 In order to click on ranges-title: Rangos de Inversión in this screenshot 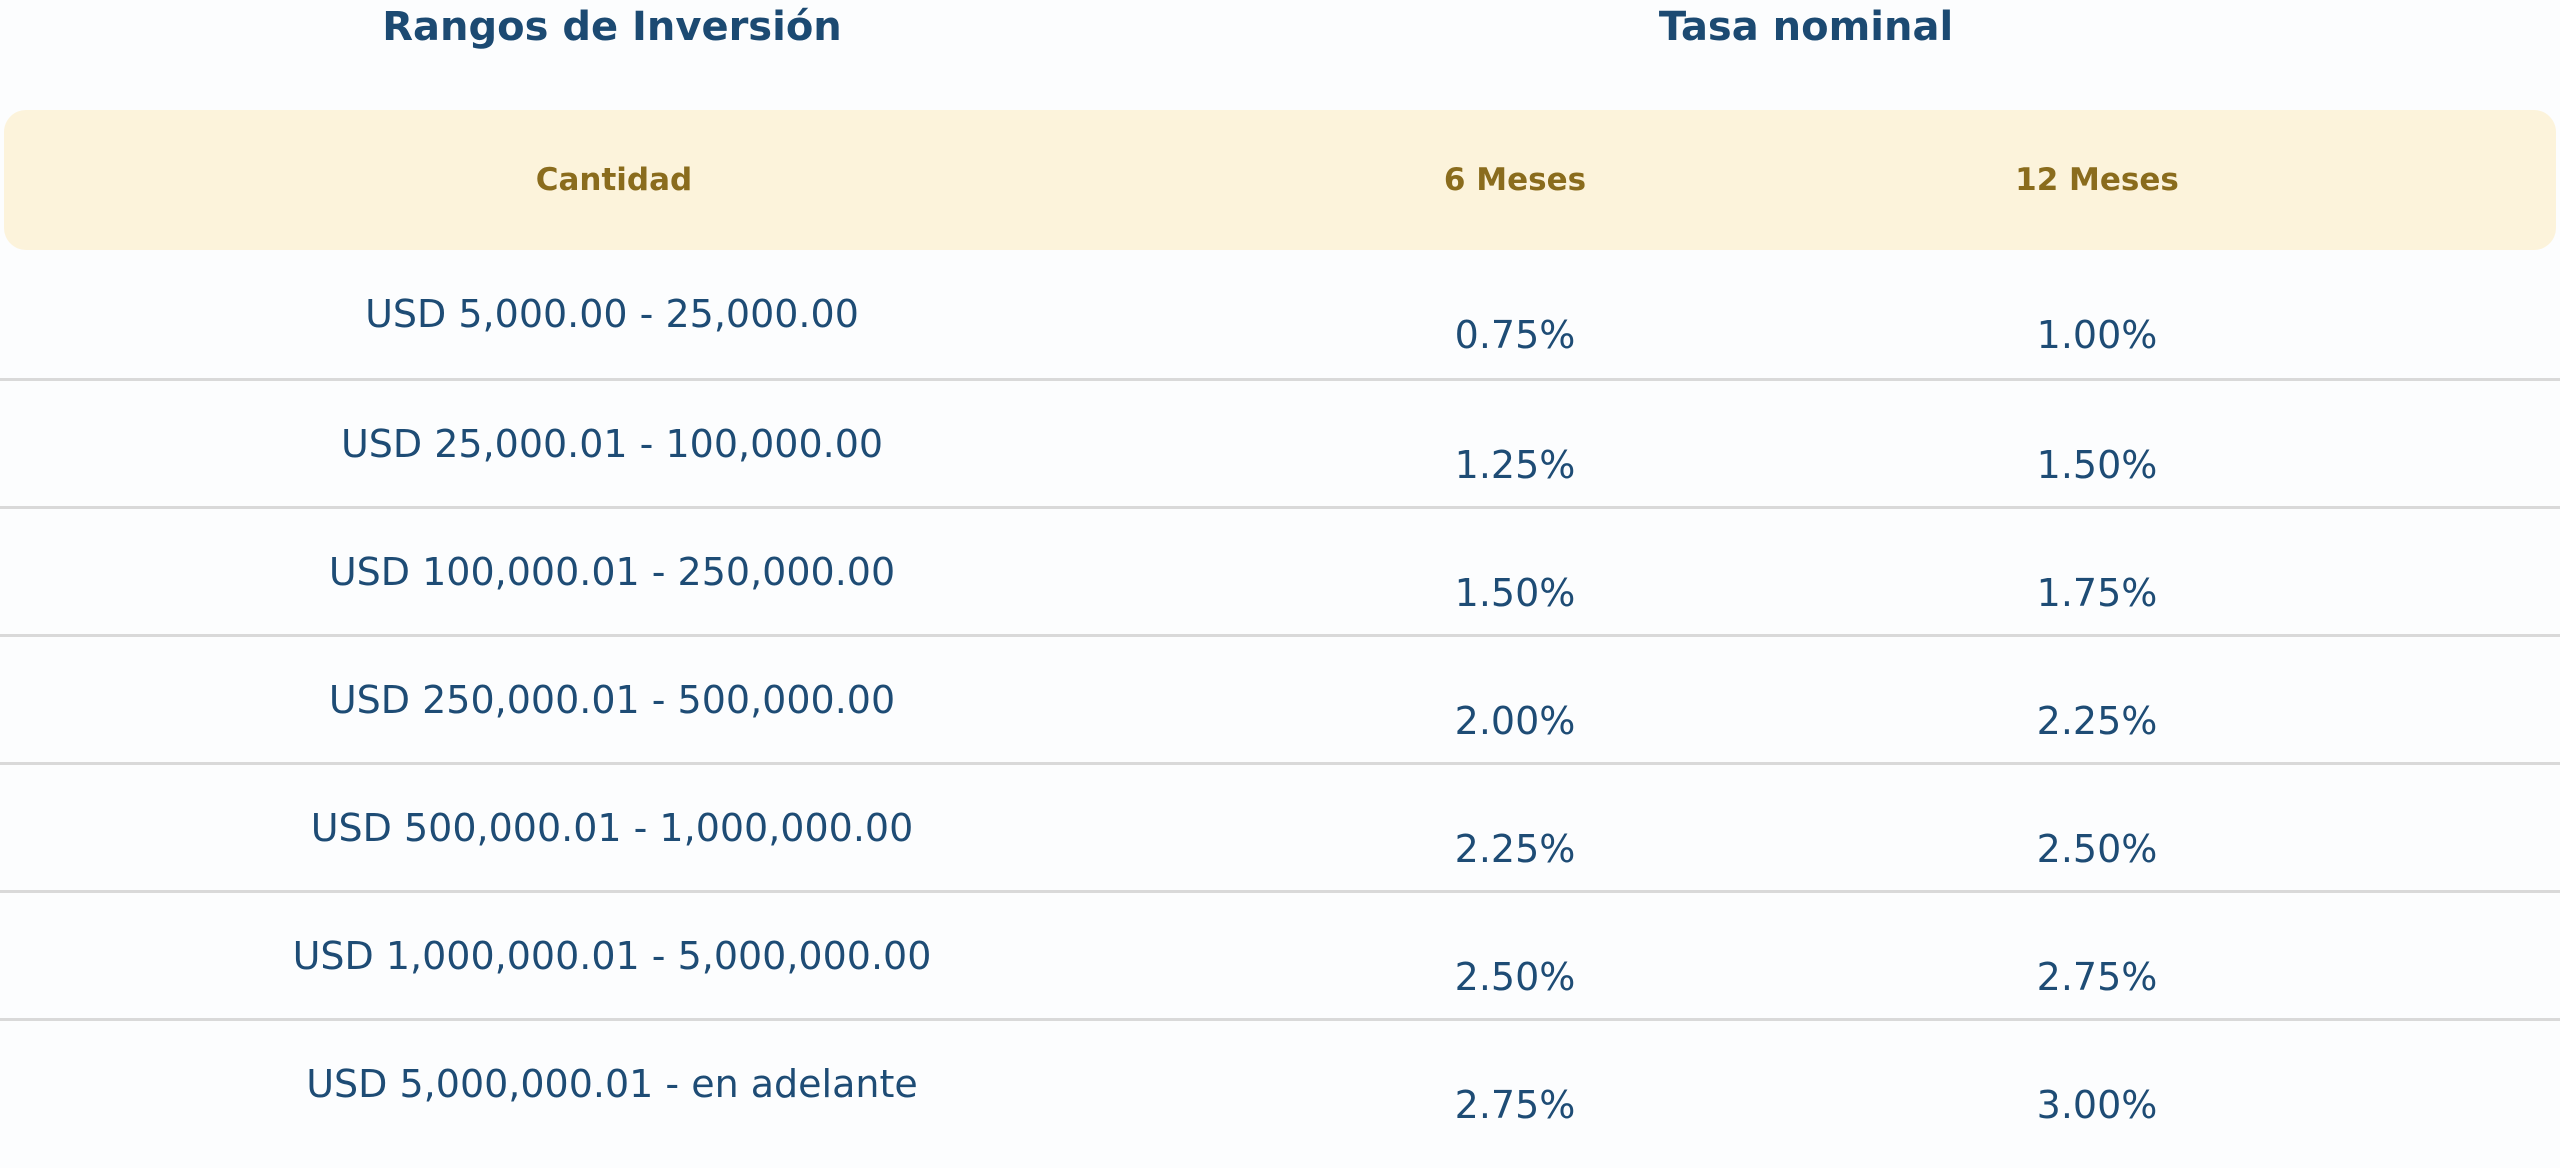, I will do `click(612, 27)`.